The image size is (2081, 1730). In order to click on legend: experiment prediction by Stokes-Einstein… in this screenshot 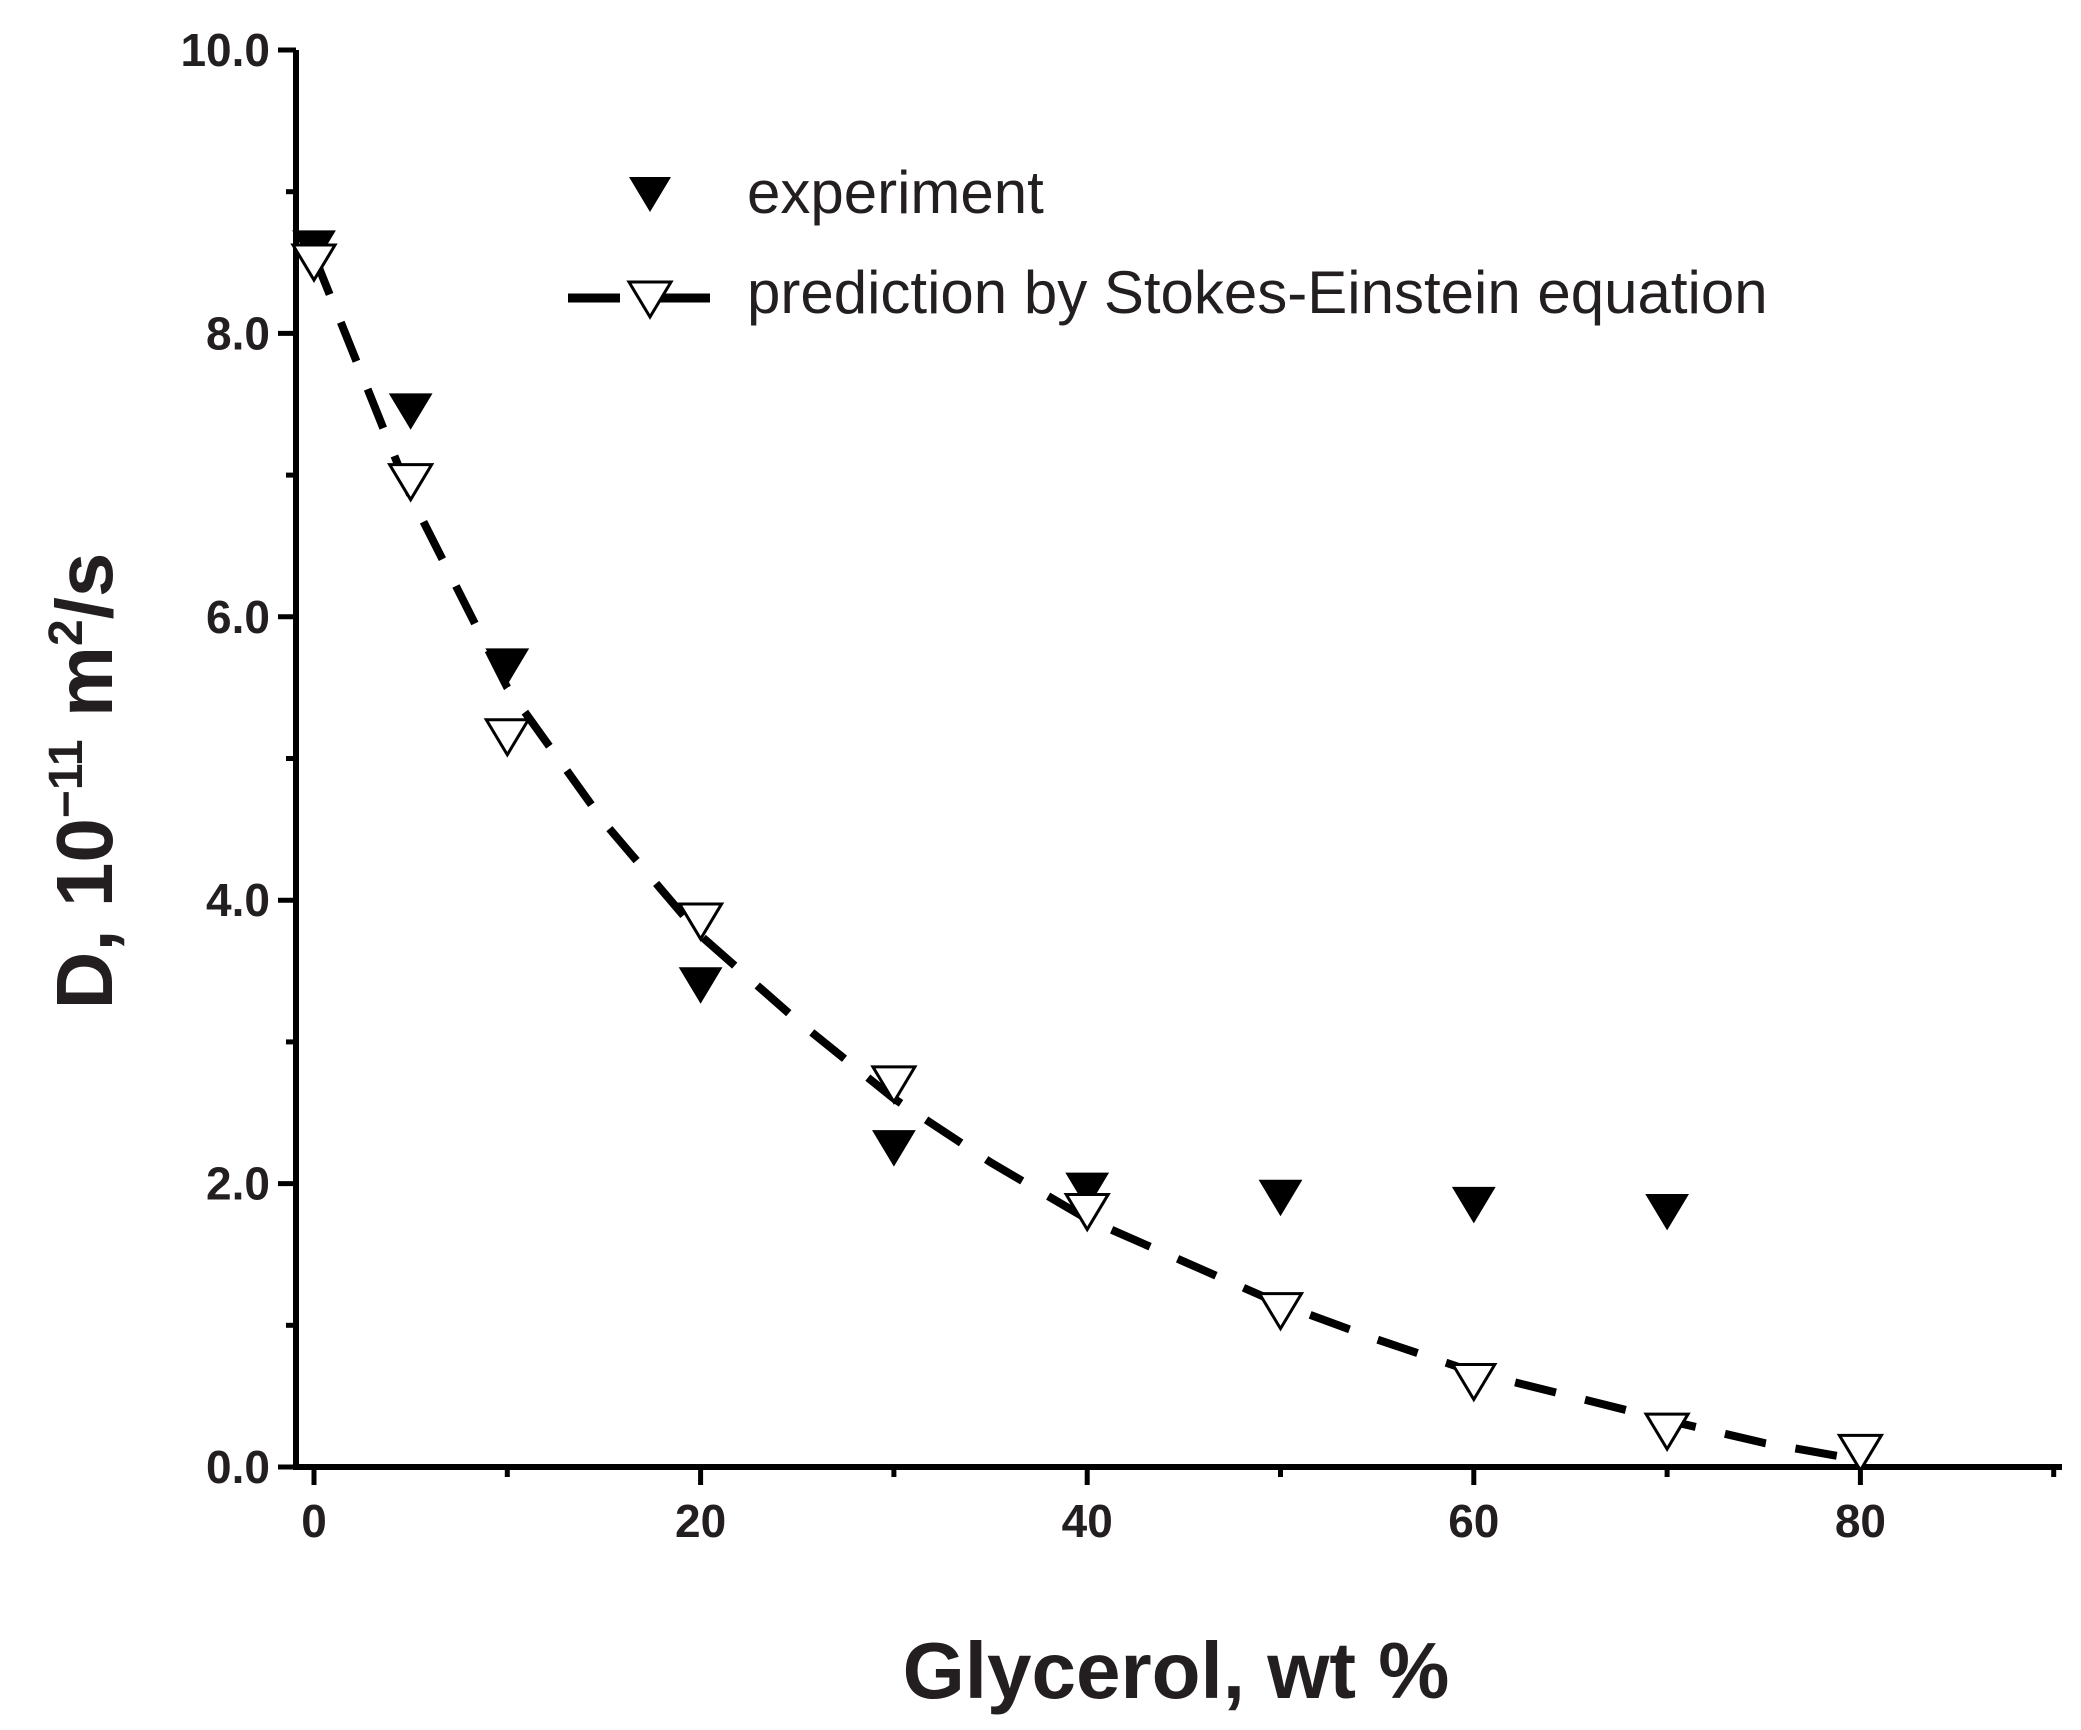, I will do `click(1168, 242)`.